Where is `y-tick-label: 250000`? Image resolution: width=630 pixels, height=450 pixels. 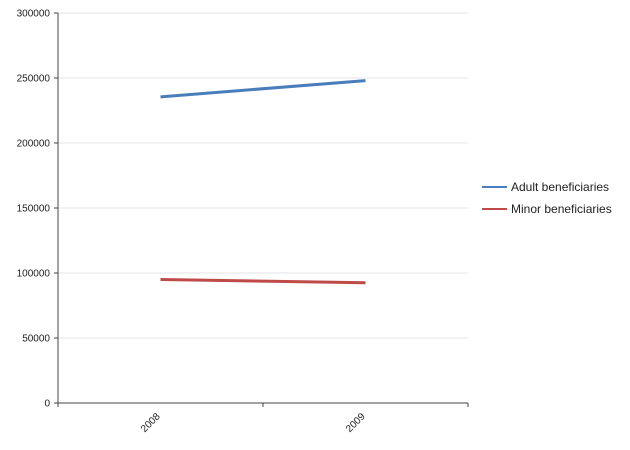
y-tick-label: 250000 is located at coordinates (34, 79).